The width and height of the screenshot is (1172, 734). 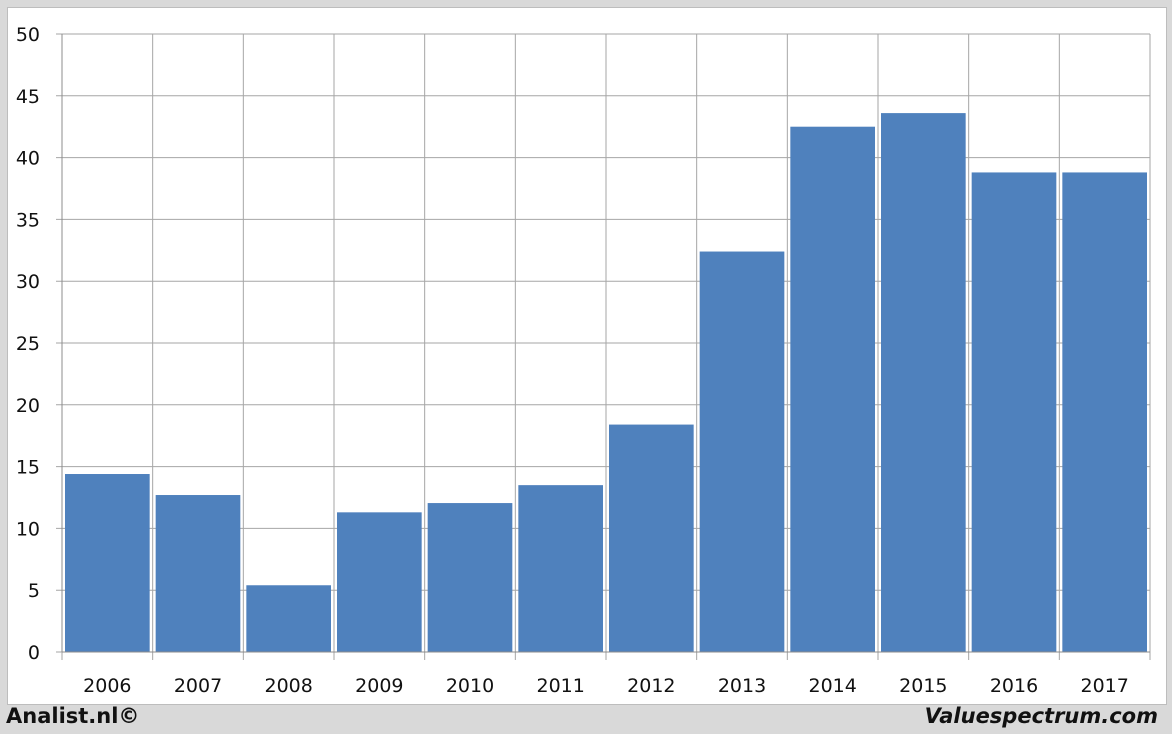 What do you see at coordinates (470, 577) in the screenshot?
I see `bar-2010` at bounding box center [470, 577].